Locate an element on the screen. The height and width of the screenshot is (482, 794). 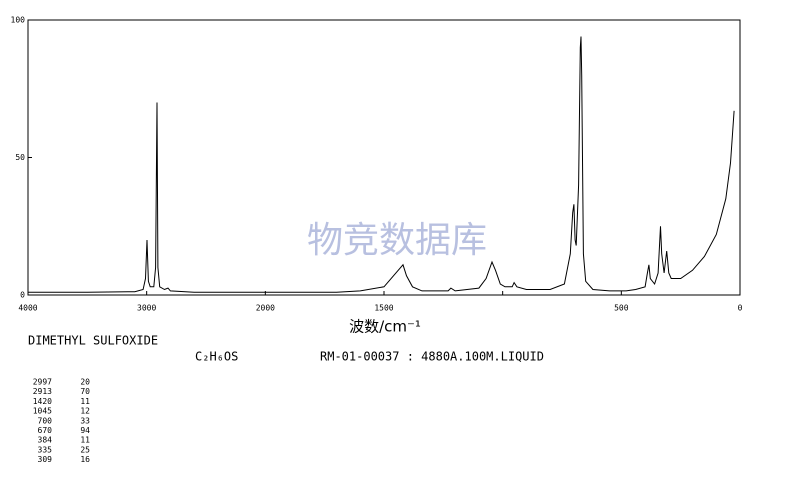
x-axis-label: 波数/cm⁻¹ is located at coordinates (385, 327).